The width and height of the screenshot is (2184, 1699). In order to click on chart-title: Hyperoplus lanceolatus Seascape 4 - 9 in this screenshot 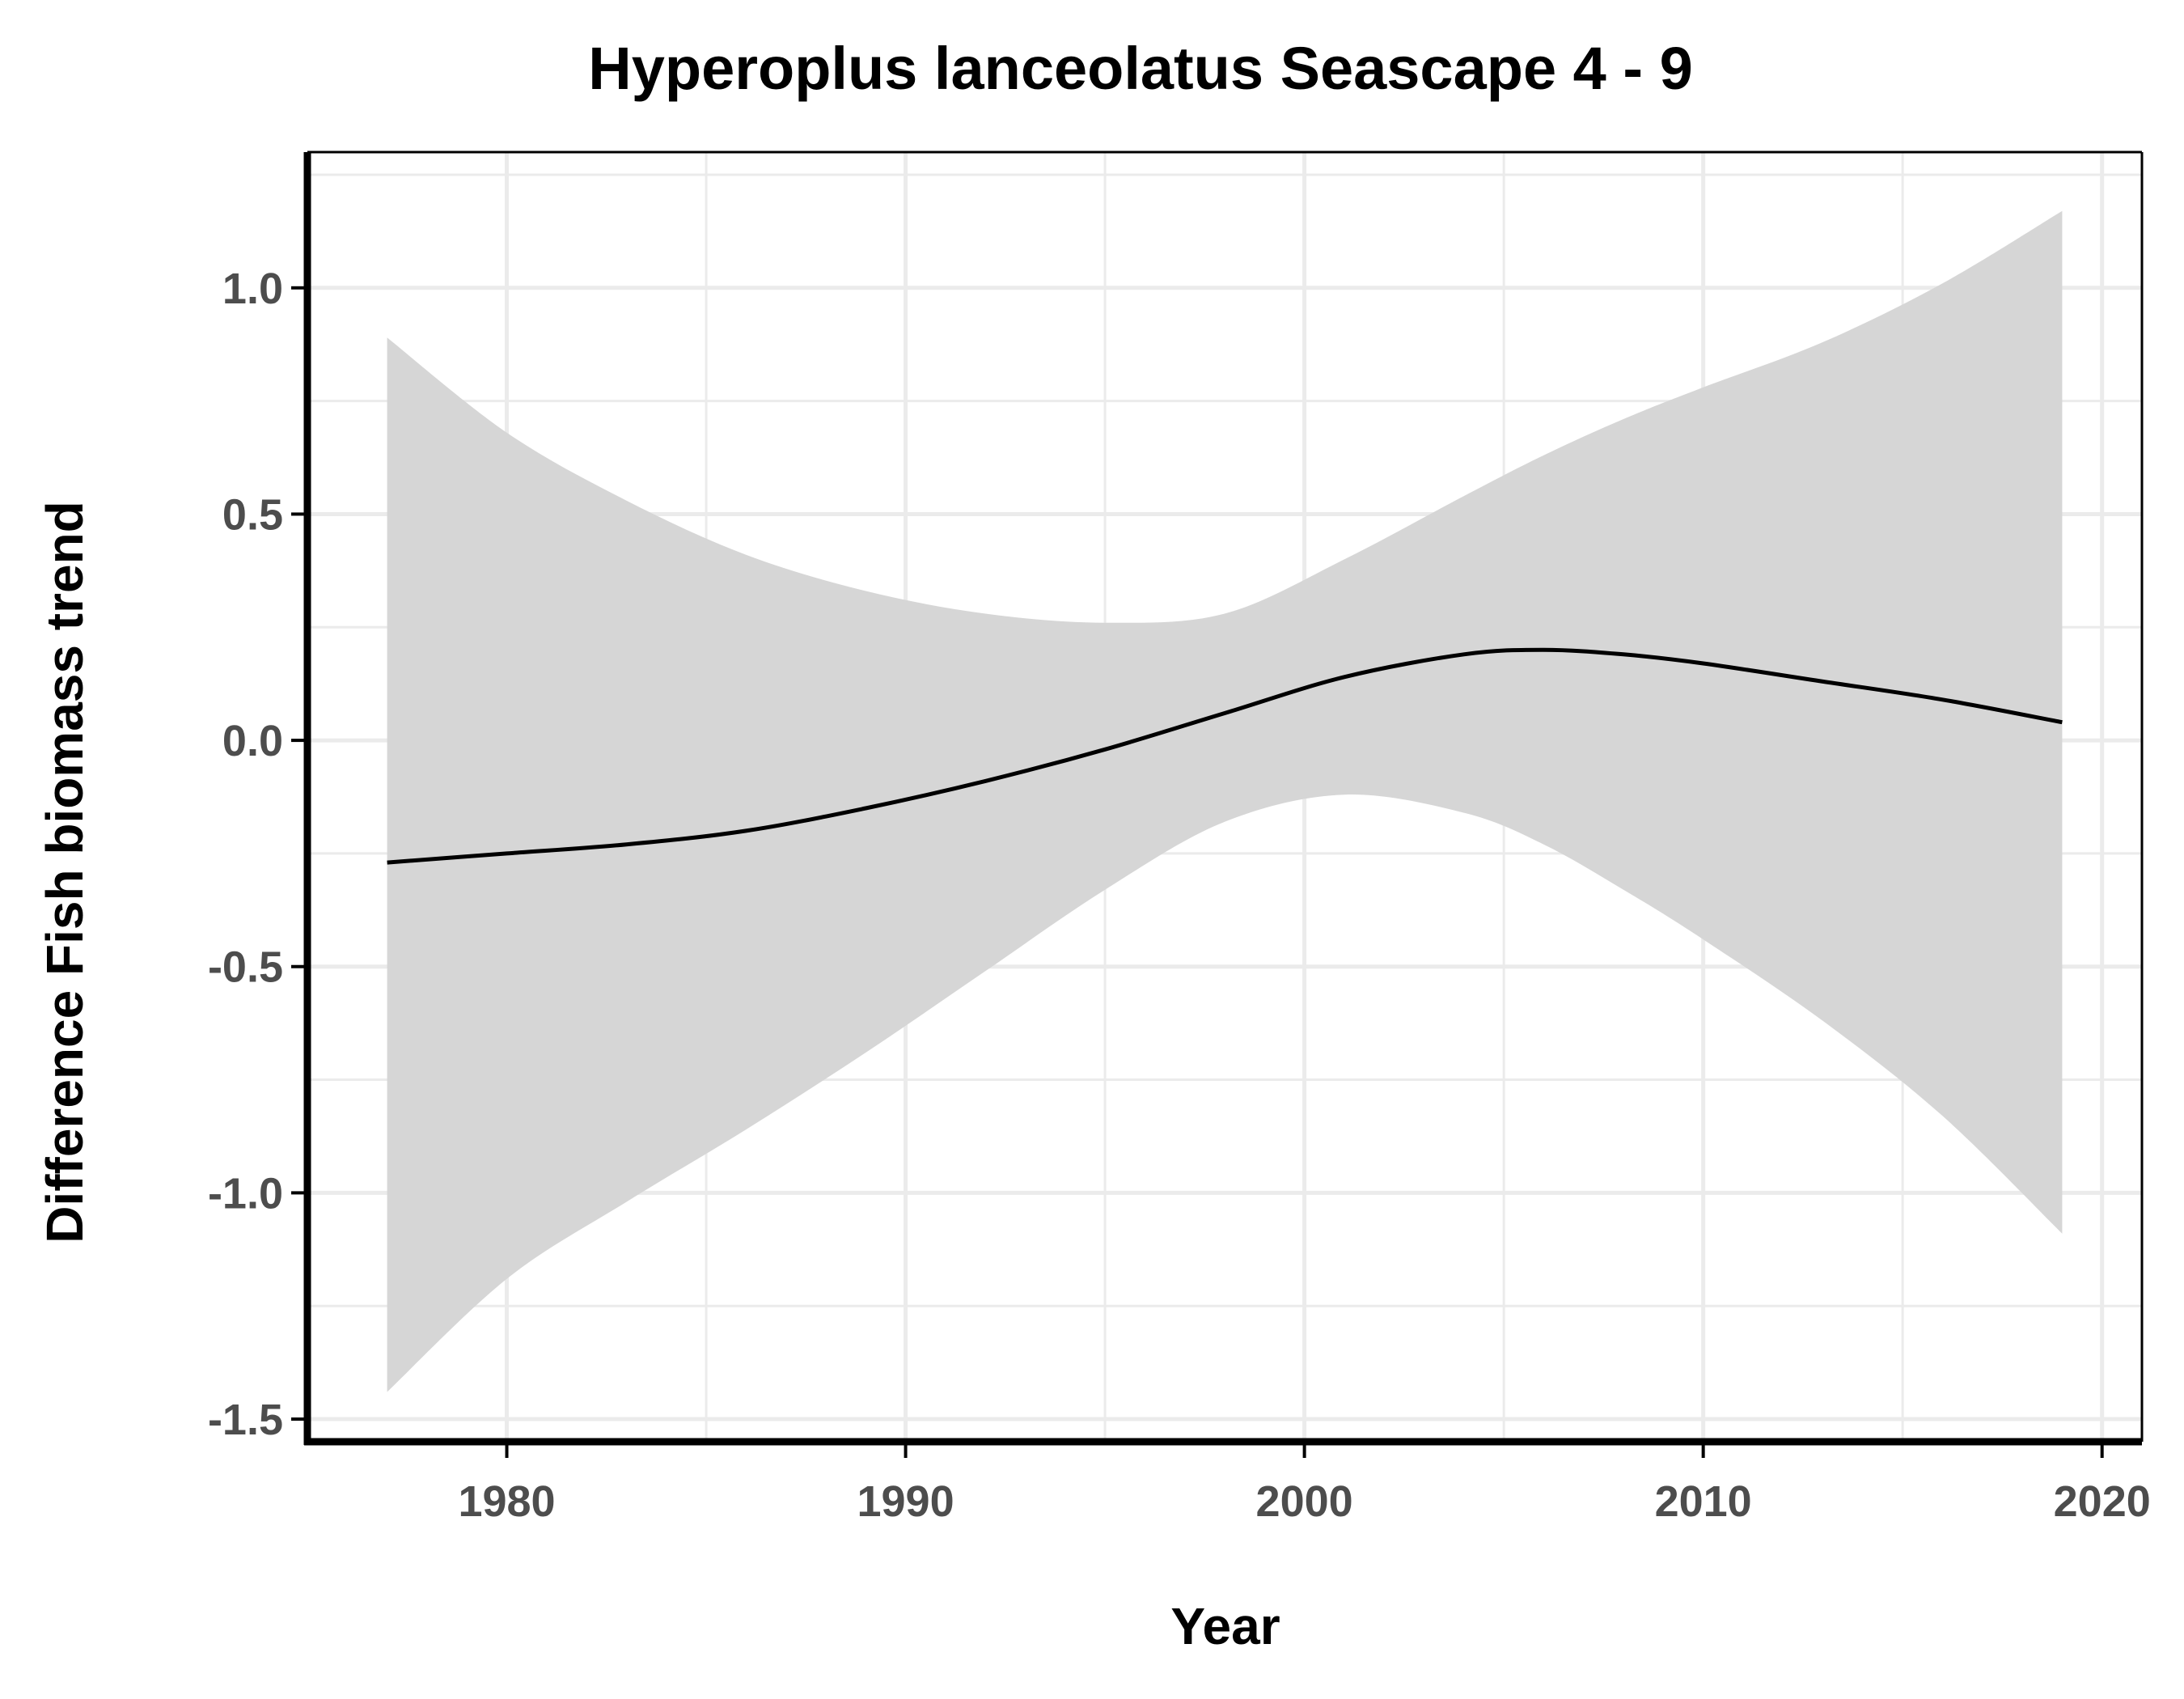, I will do `click(1140, 68)`.